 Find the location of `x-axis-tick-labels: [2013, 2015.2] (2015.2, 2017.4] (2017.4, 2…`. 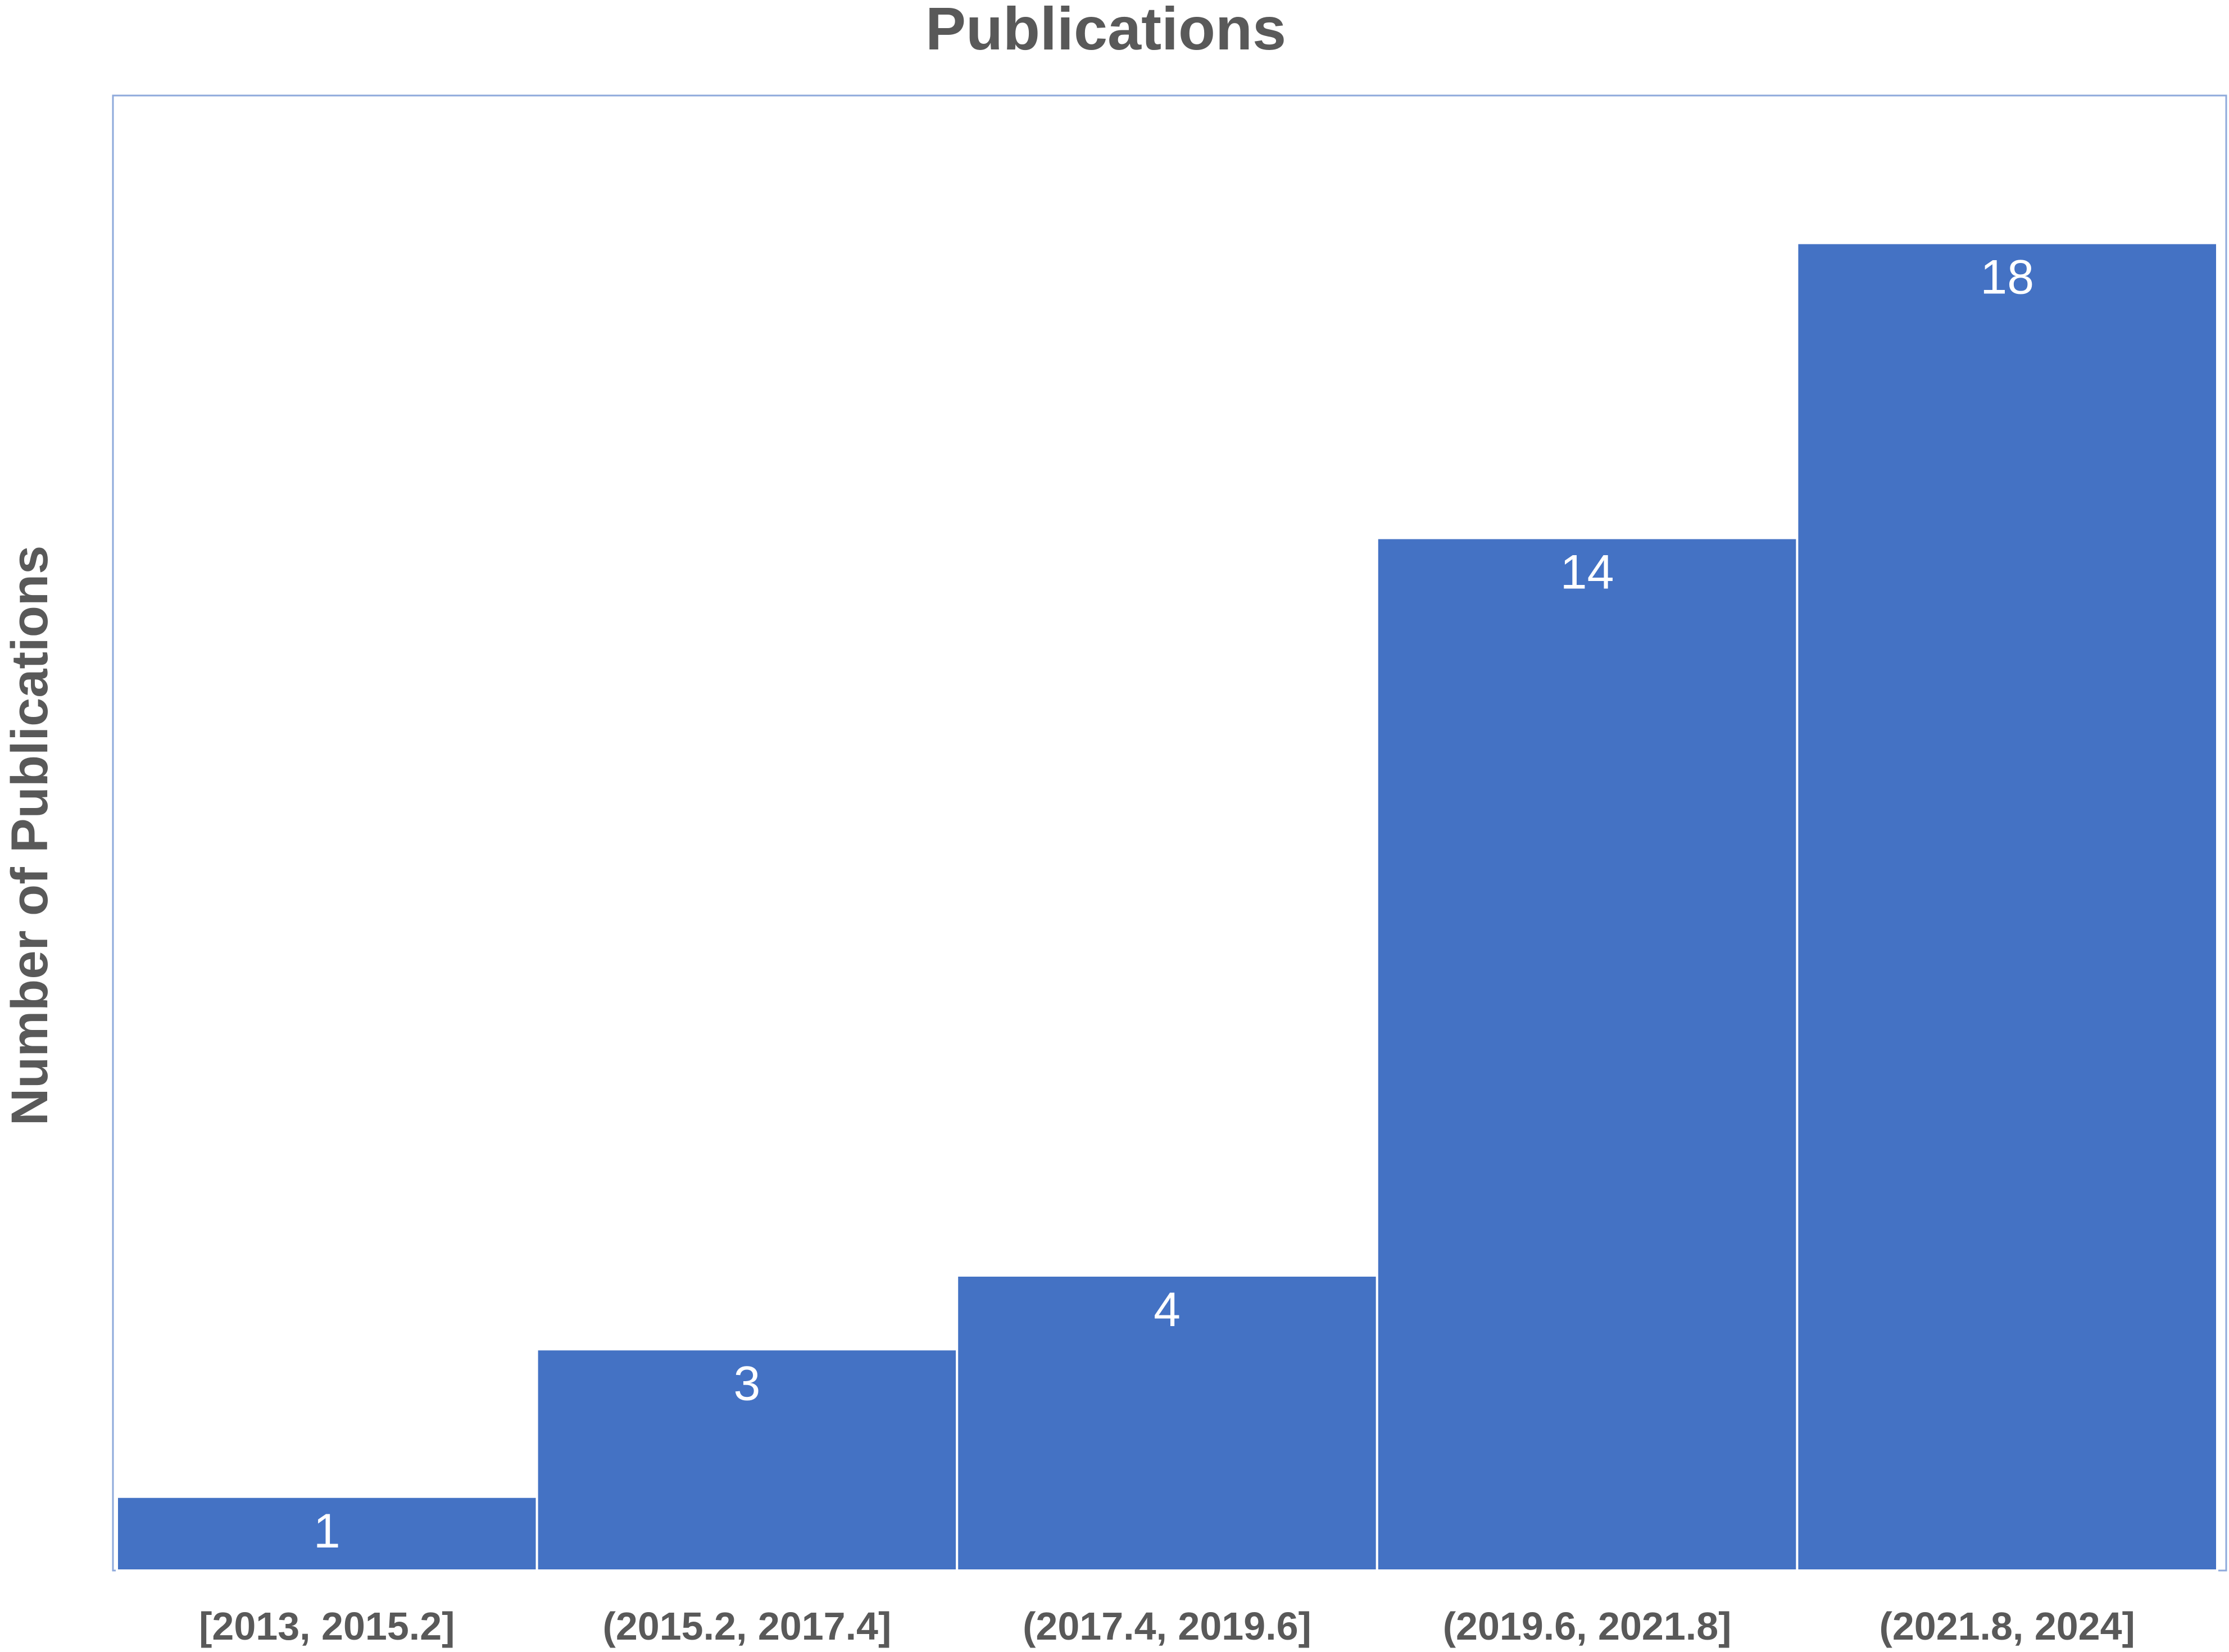

x-axis-tick-labels: [2013, 2015.2] (2015.2, 2017.4] (2017.4, 2… is located at coordinates (1167, 1626).